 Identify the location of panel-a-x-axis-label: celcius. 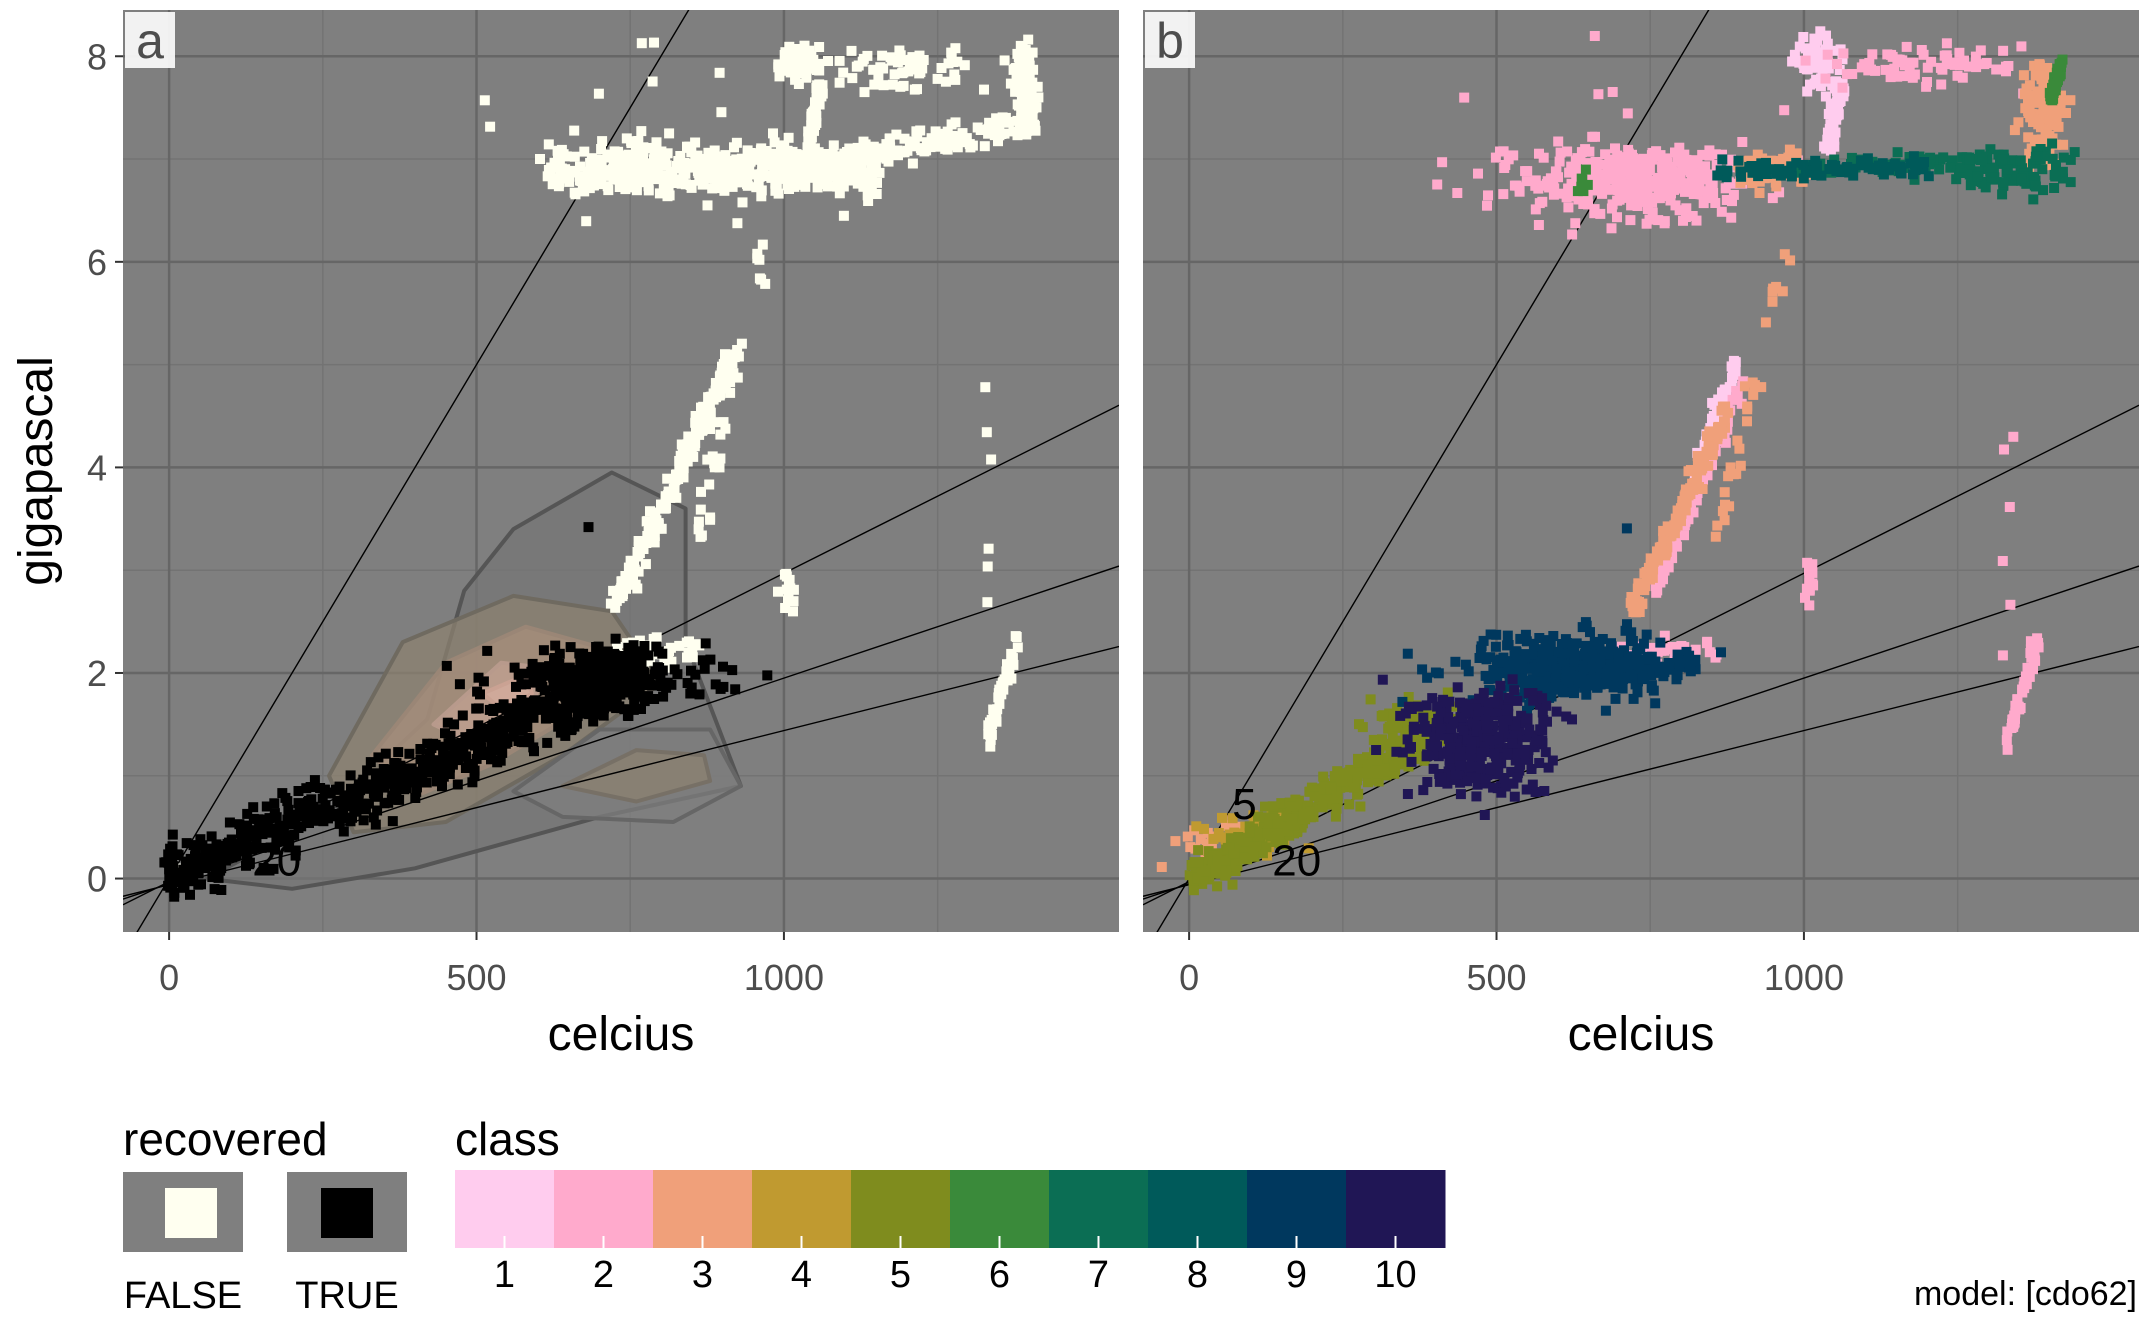
(621, 1034).